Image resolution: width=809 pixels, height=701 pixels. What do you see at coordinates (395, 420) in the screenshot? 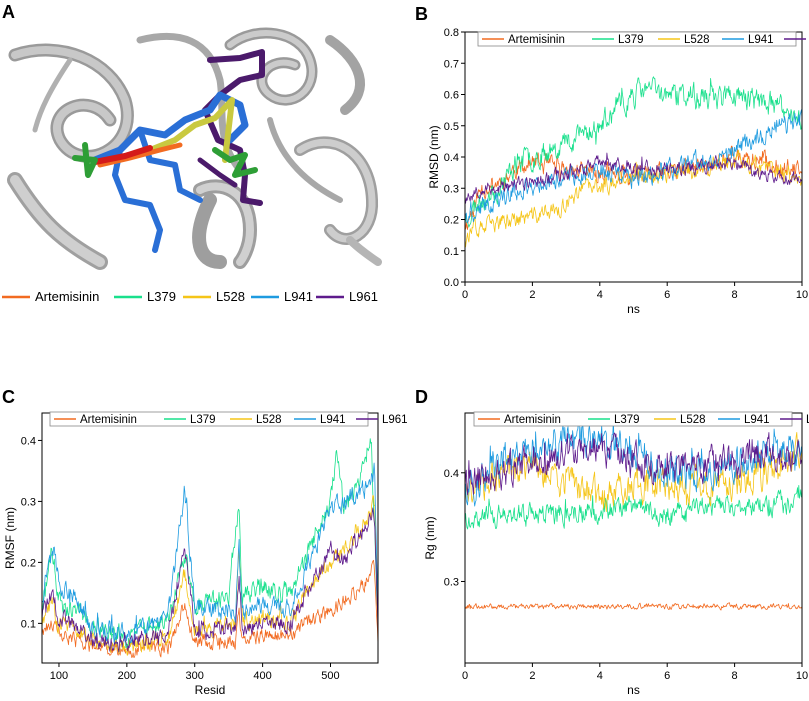
I see `legend-label-c-l961: L961` at bounding box center [395, 420].